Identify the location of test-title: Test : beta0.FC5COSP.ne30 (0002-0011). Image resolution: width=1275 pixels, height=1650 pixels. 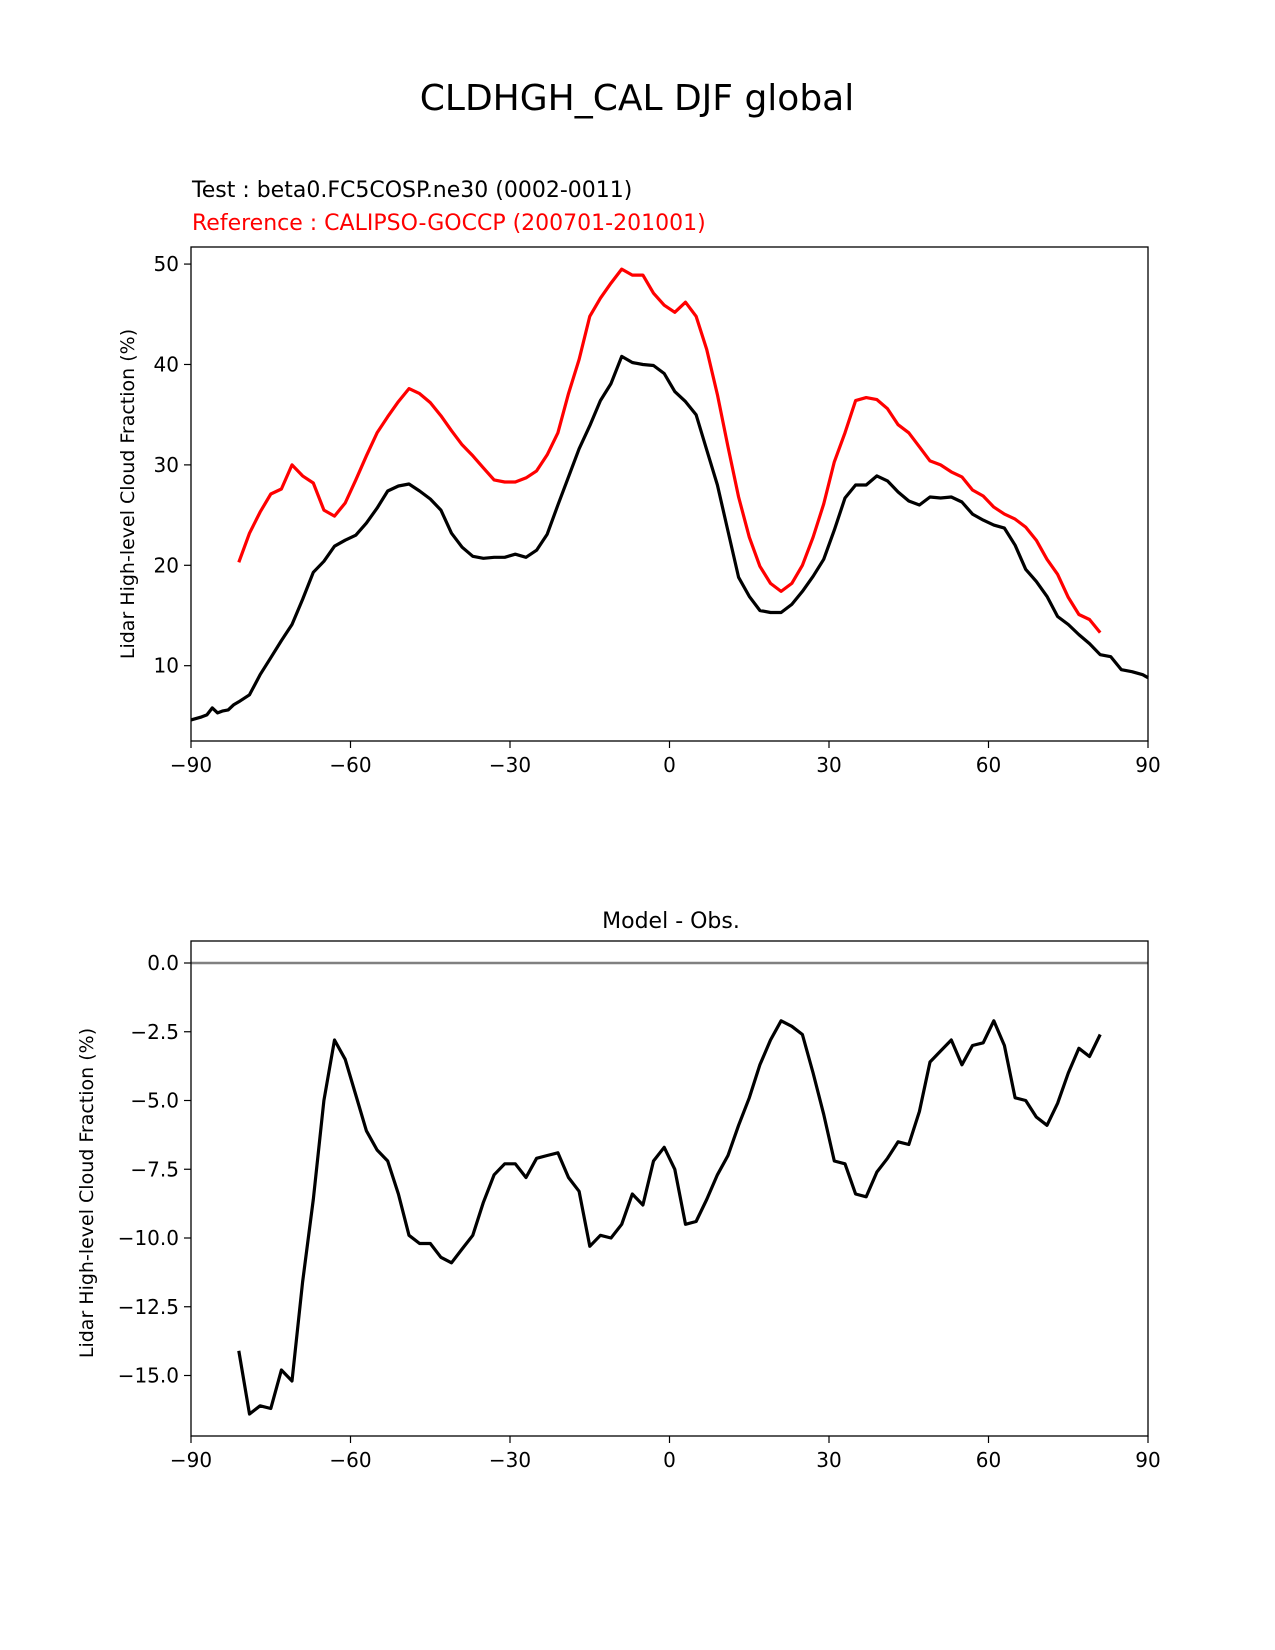
(411, 190).